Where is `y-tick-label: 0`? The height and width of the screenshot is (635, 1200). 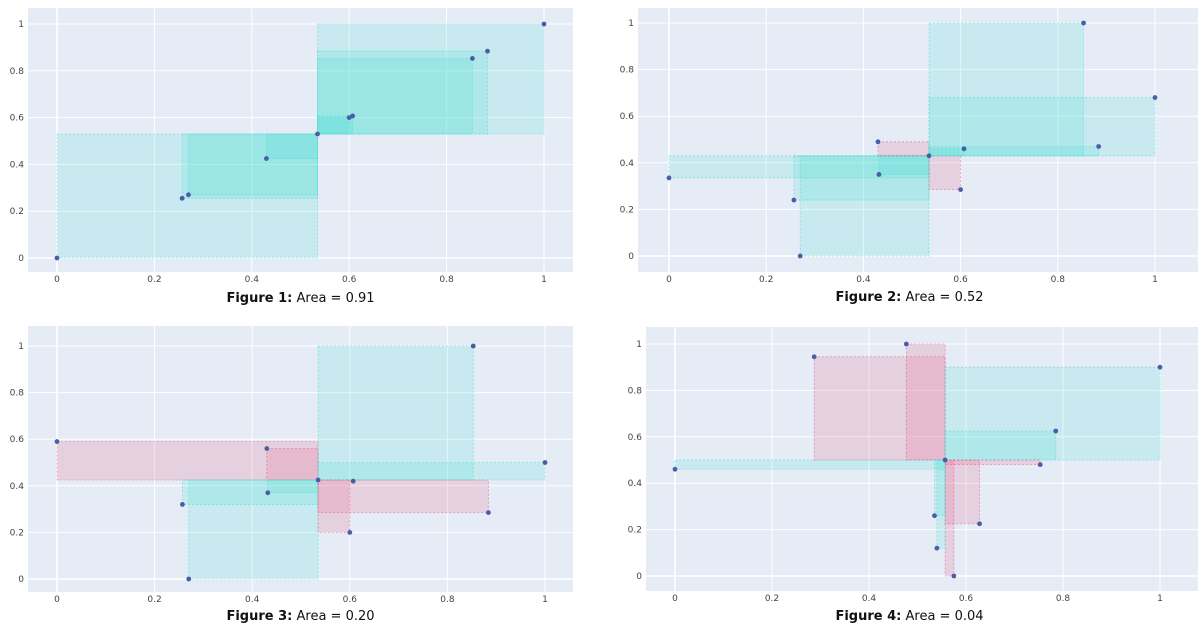 y-tick-label: 0 is located at coordinates (631, 257).